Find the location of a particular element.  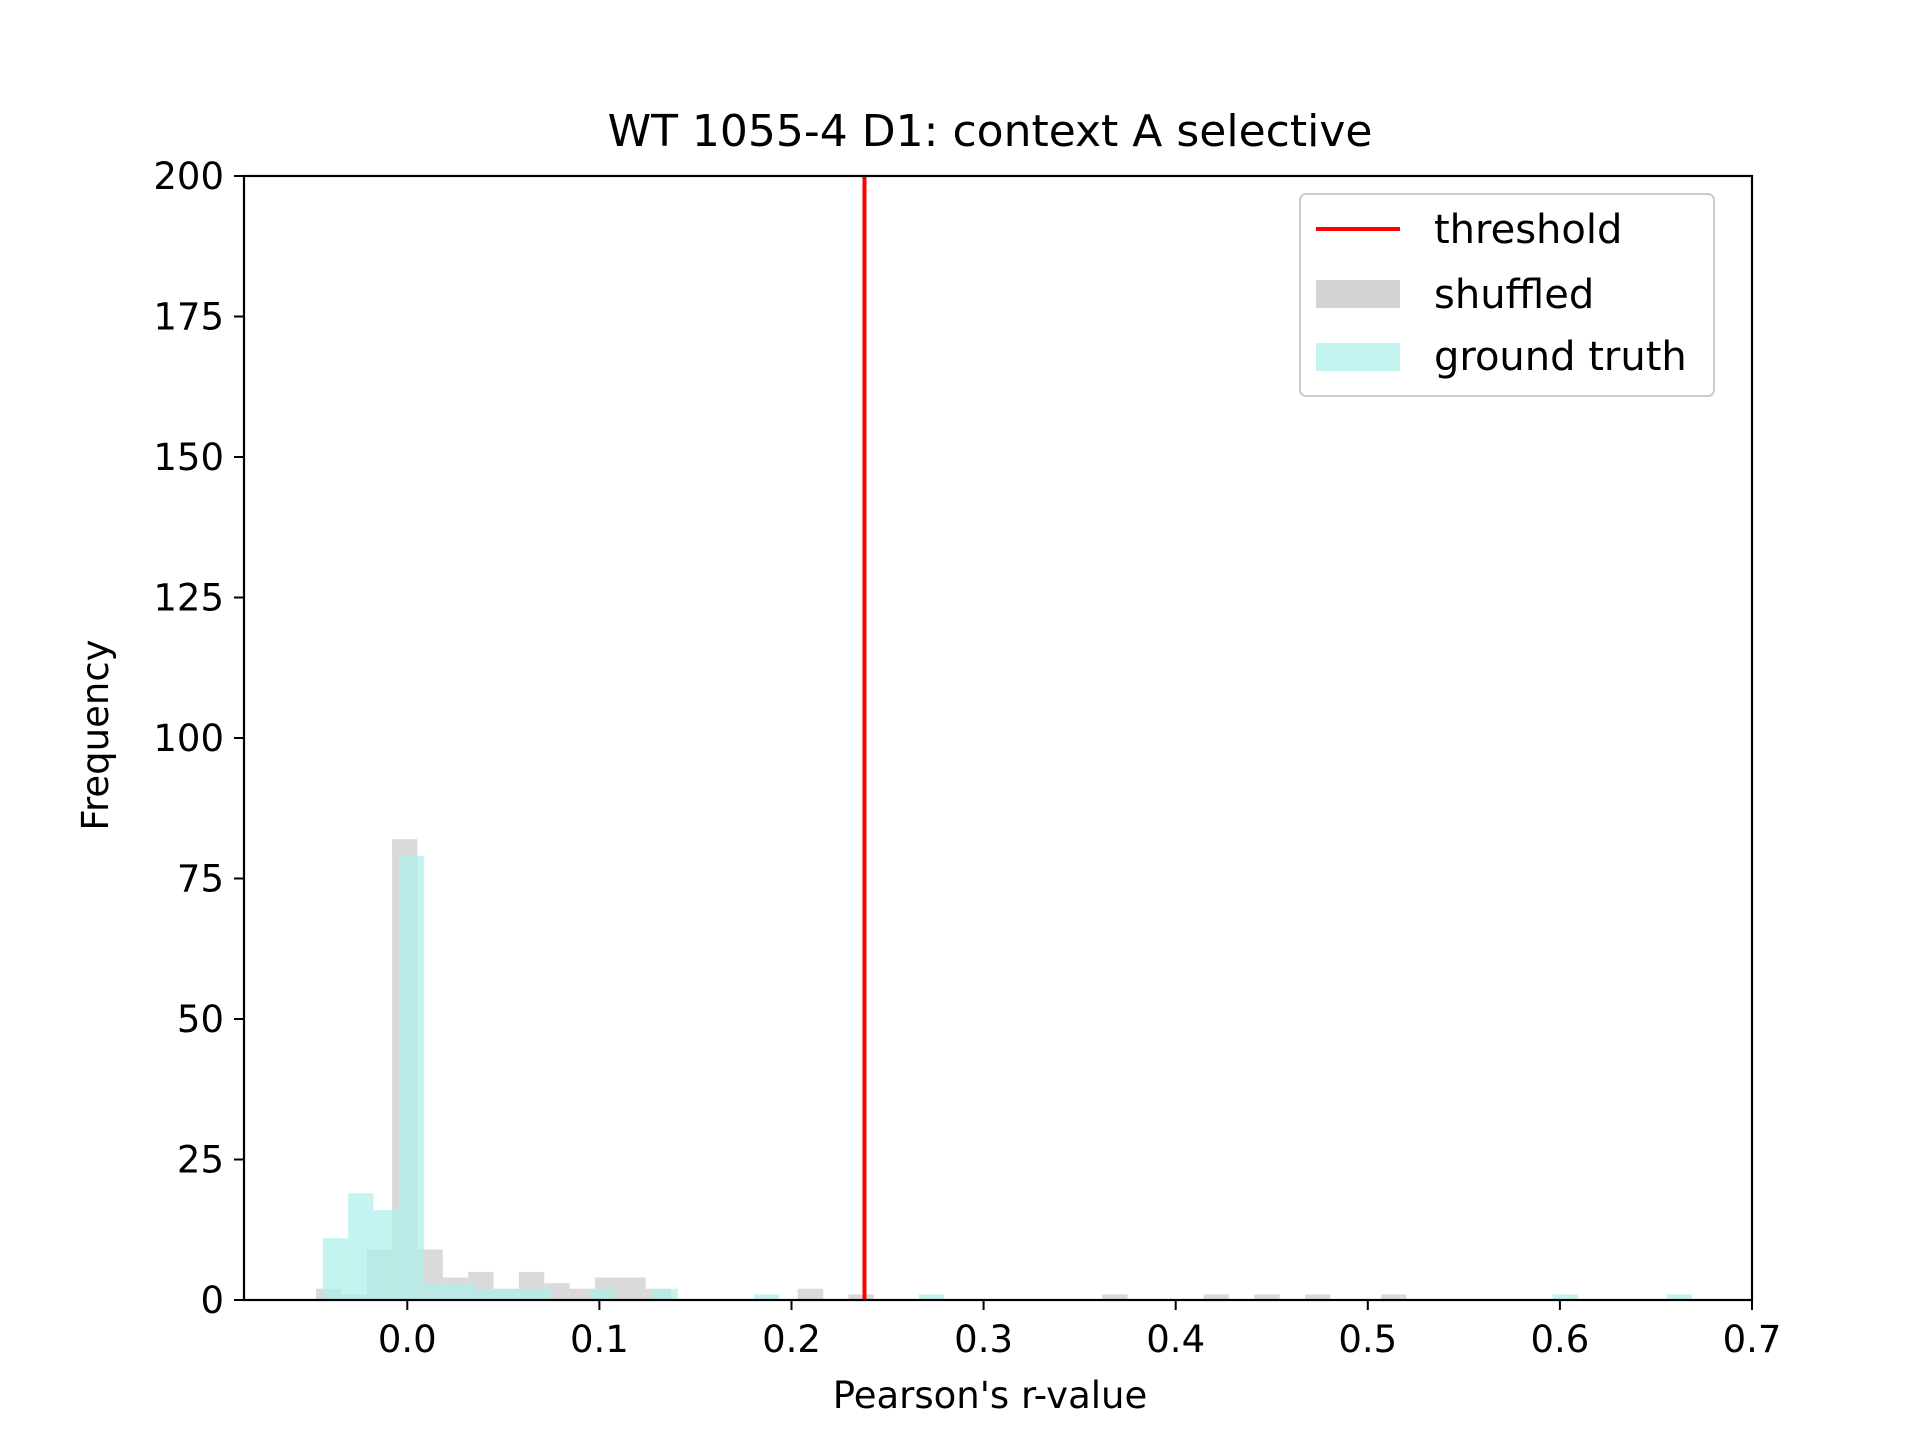

x-tick-label-0: 0.0 is located at coordinates (407, 1339).